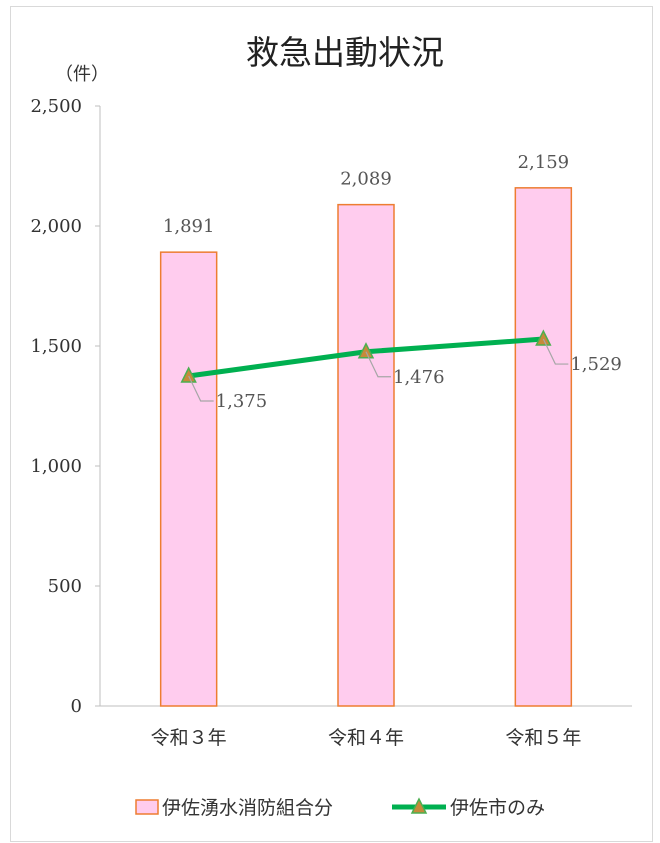 The width and height of the screenshot is (660, 843). What do you see at coordinates (76, 706) in the screenshot?
I see `y-tick-label: 0` at bounding box center [76, 706].